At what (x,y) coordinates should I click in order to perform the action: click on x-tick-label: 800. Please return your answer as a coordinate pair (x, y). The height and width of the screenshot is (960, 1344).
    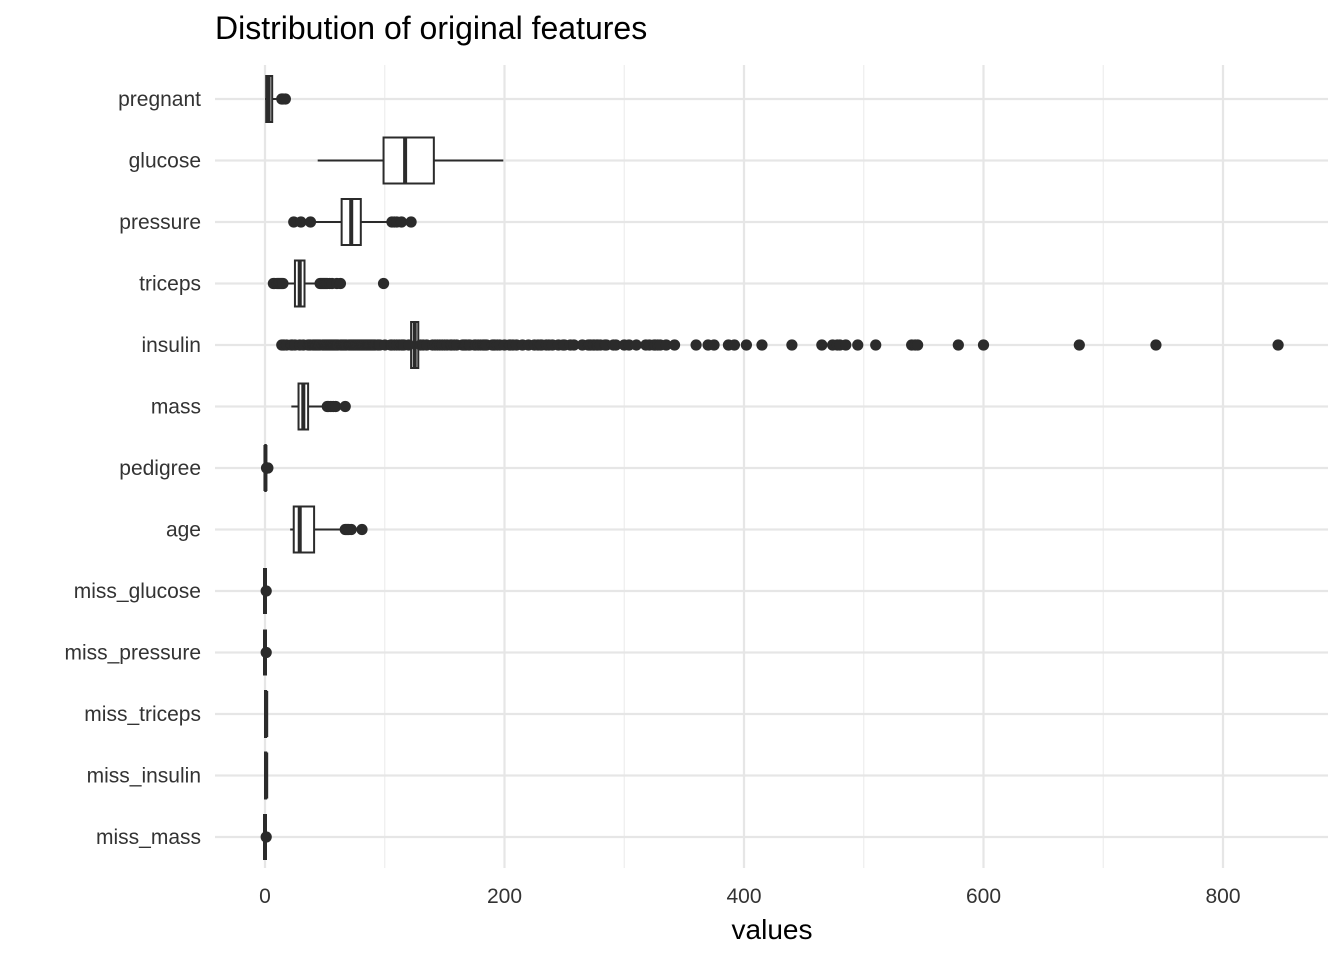
    Looking at the image, I should click on (1222, 896).